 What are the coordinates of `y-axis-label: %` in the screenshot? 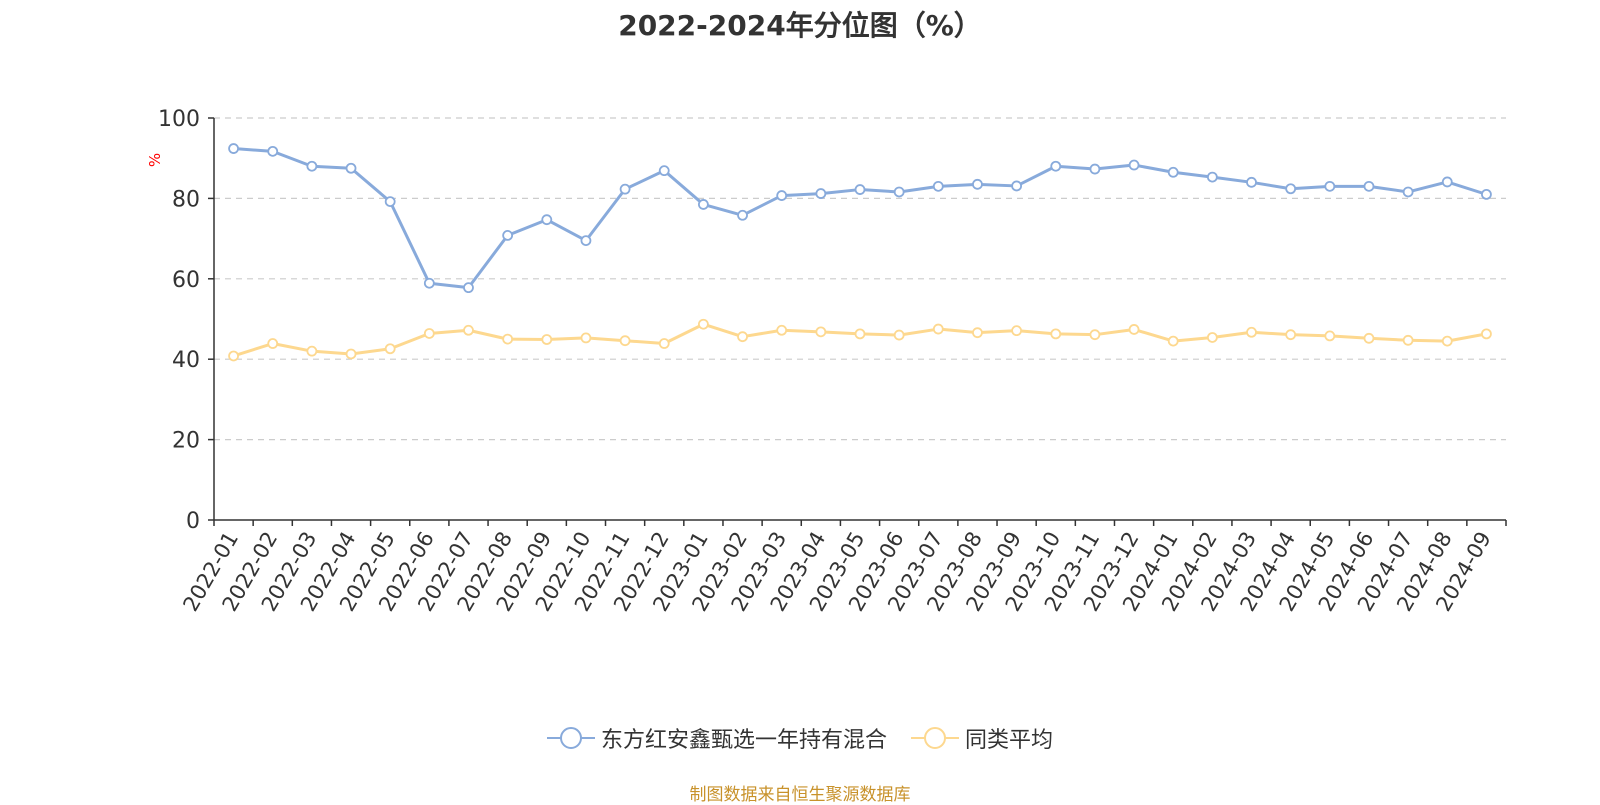 It's located at (155, 160).